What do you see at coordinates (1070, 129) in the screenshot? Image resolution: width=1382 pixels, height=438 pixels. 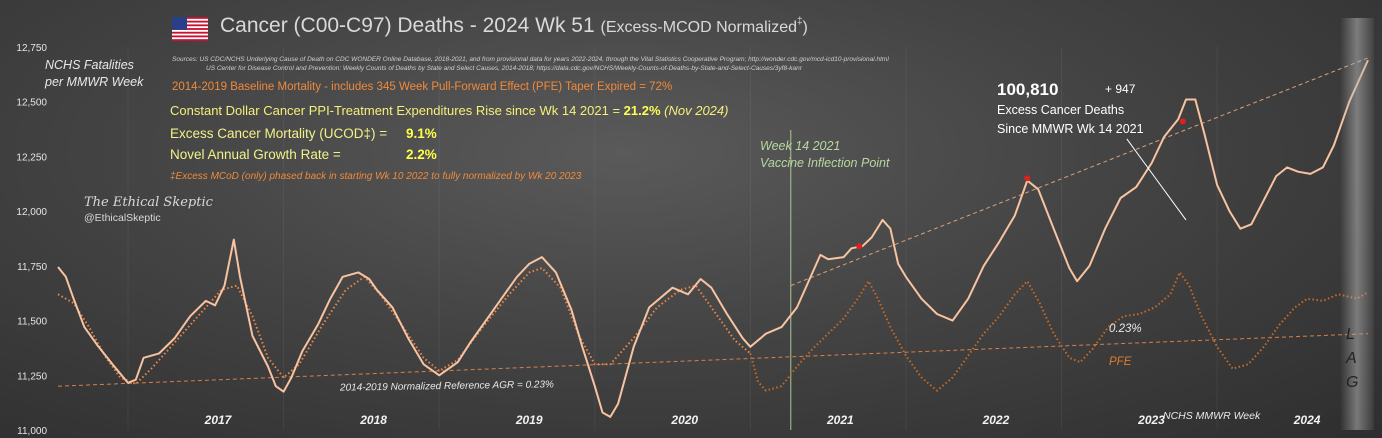 I see `excess-deaths-line-2: Since MMWR Wk 14 2021` at bounding box center [1070, 129].